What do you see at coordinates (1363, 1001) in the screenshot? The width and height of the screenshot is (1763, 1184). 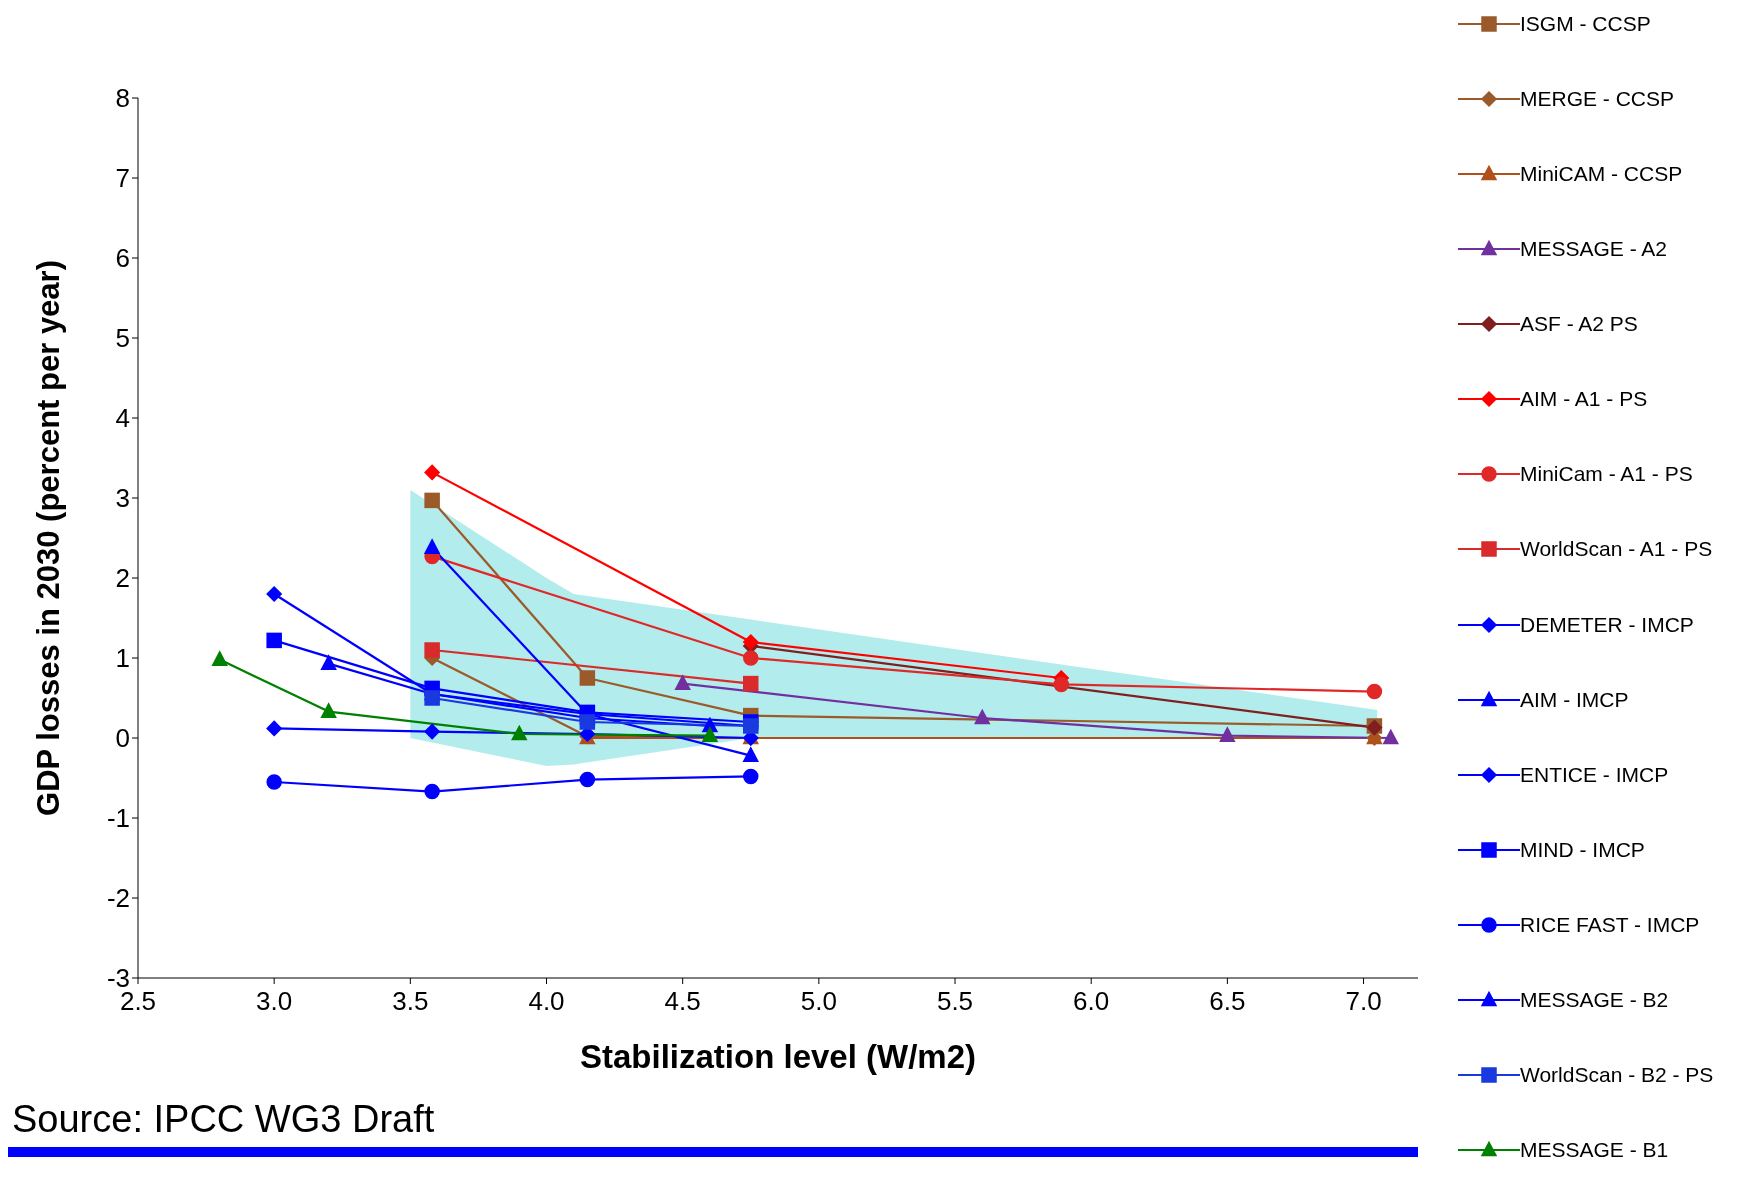 I see `x-tick-label: 7.0` at bounding box center [1363, 1001].